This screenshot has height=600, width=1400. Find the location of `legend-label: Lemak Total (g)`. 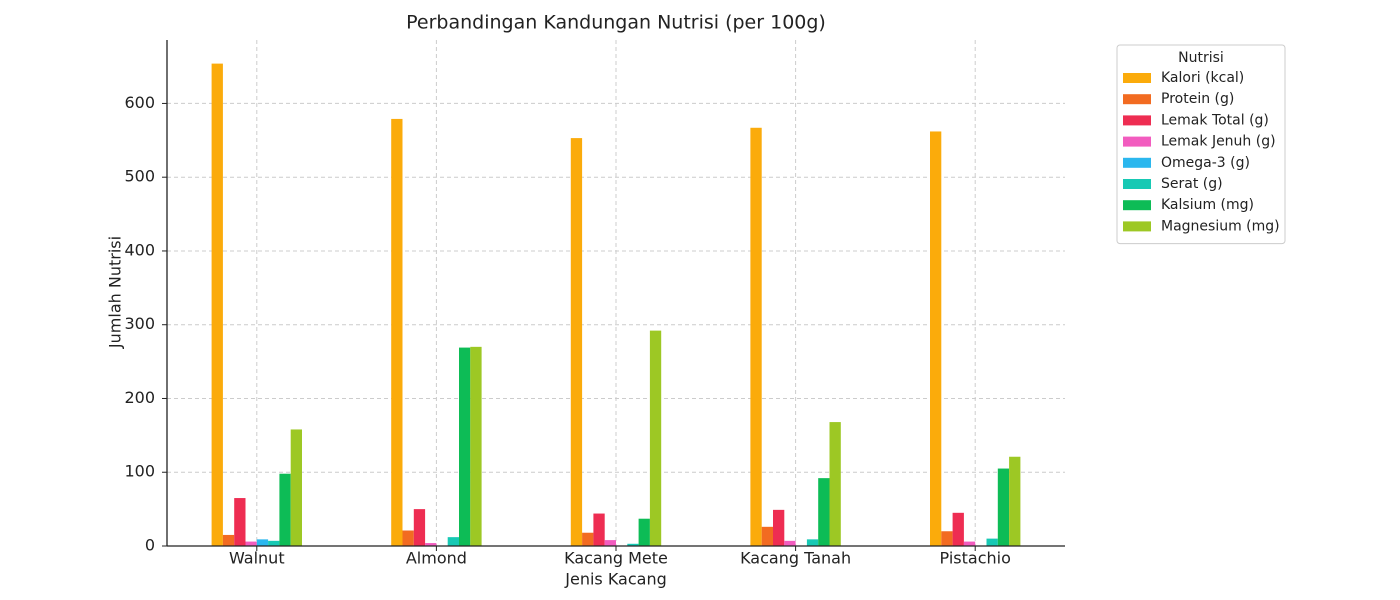

legend-label: Lemak Total (g) is located at coordinates (1215, 120).